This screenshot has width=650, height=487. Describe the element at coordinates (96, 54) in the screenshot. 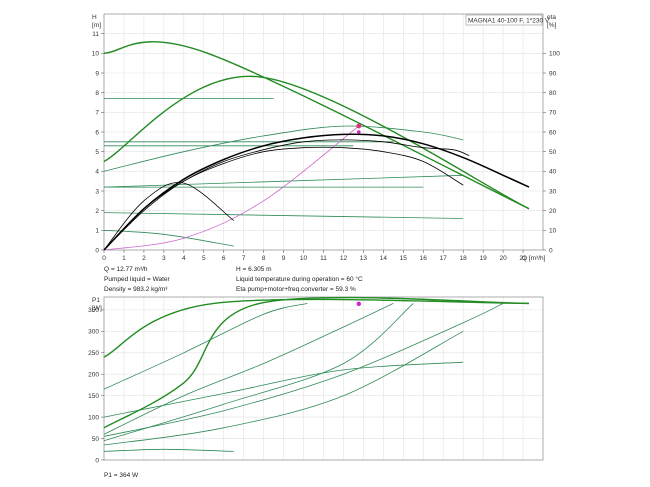

I see `y-tick-label-10: 10` at that location.